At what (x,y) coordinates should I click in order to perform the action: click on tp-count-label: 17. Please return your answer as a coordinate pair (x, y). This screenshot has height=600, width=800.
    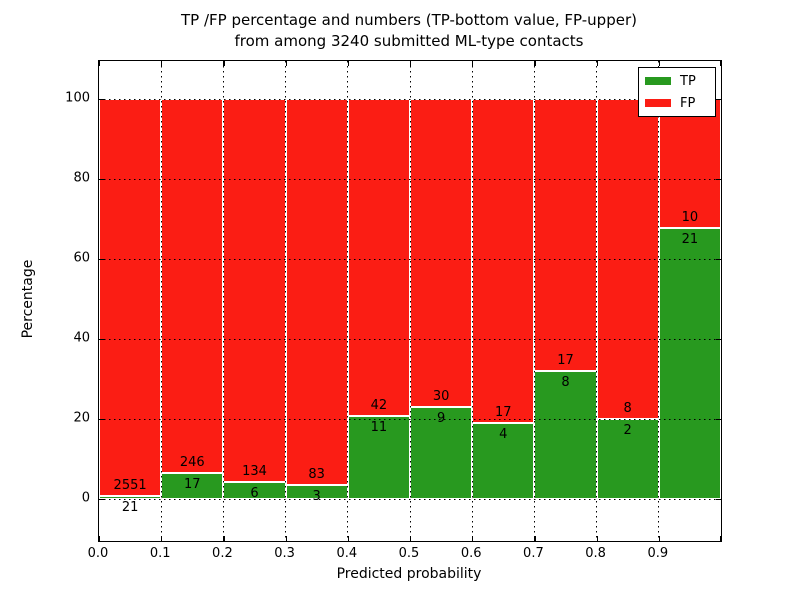
    Looking at the image, I should click on (192, 485).